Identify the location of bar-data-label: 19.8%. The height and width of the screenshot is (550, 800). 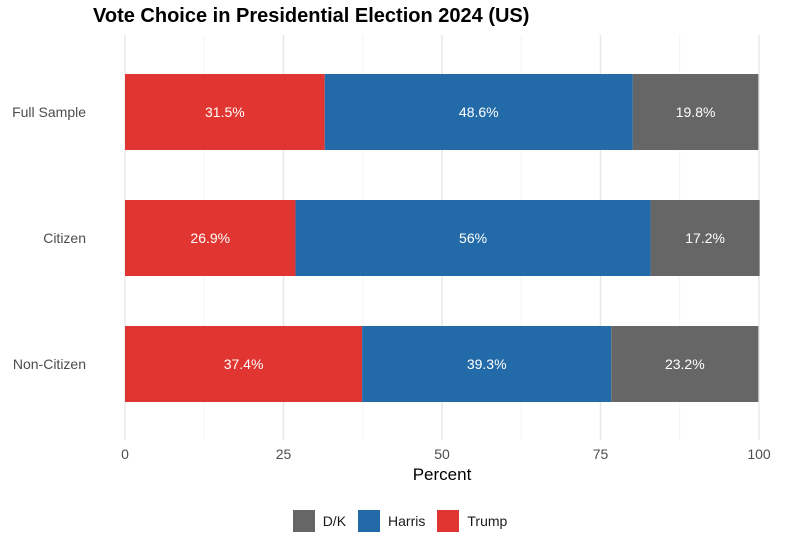
(696, 112).